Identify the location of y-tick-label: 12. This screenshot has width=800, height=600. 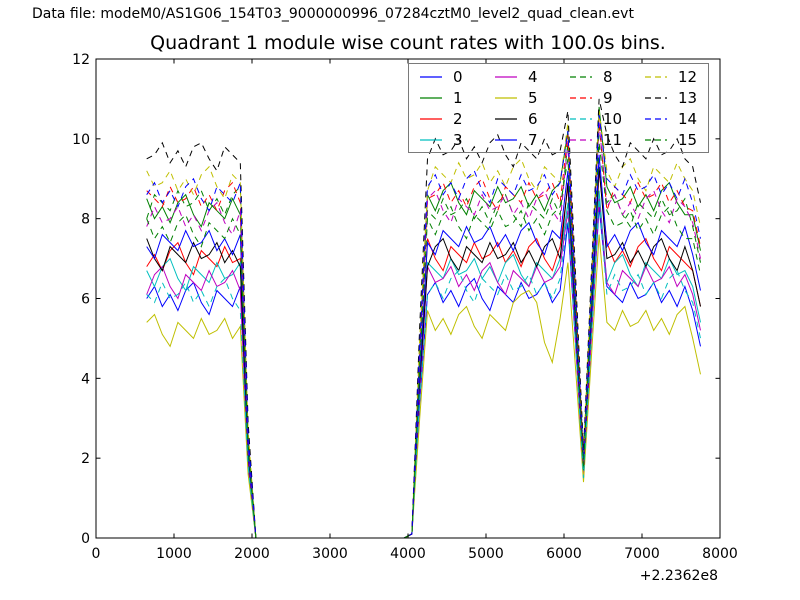
(81, 60).